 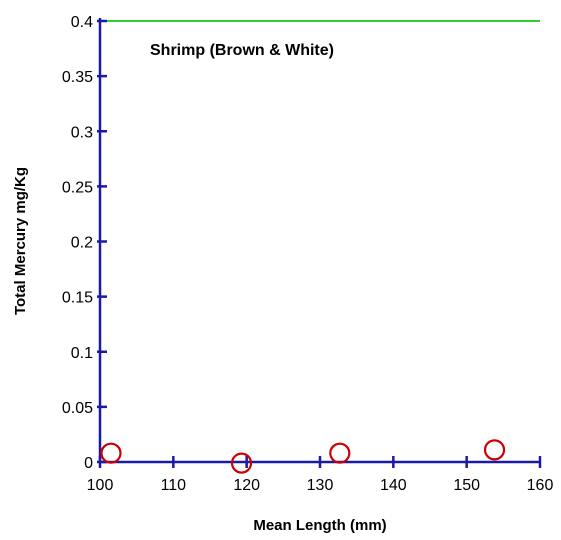 What do you see at coordinates (100, 485) in the screenshot?
I see `x-tick-label: 100` at bounding box center [100, 485].